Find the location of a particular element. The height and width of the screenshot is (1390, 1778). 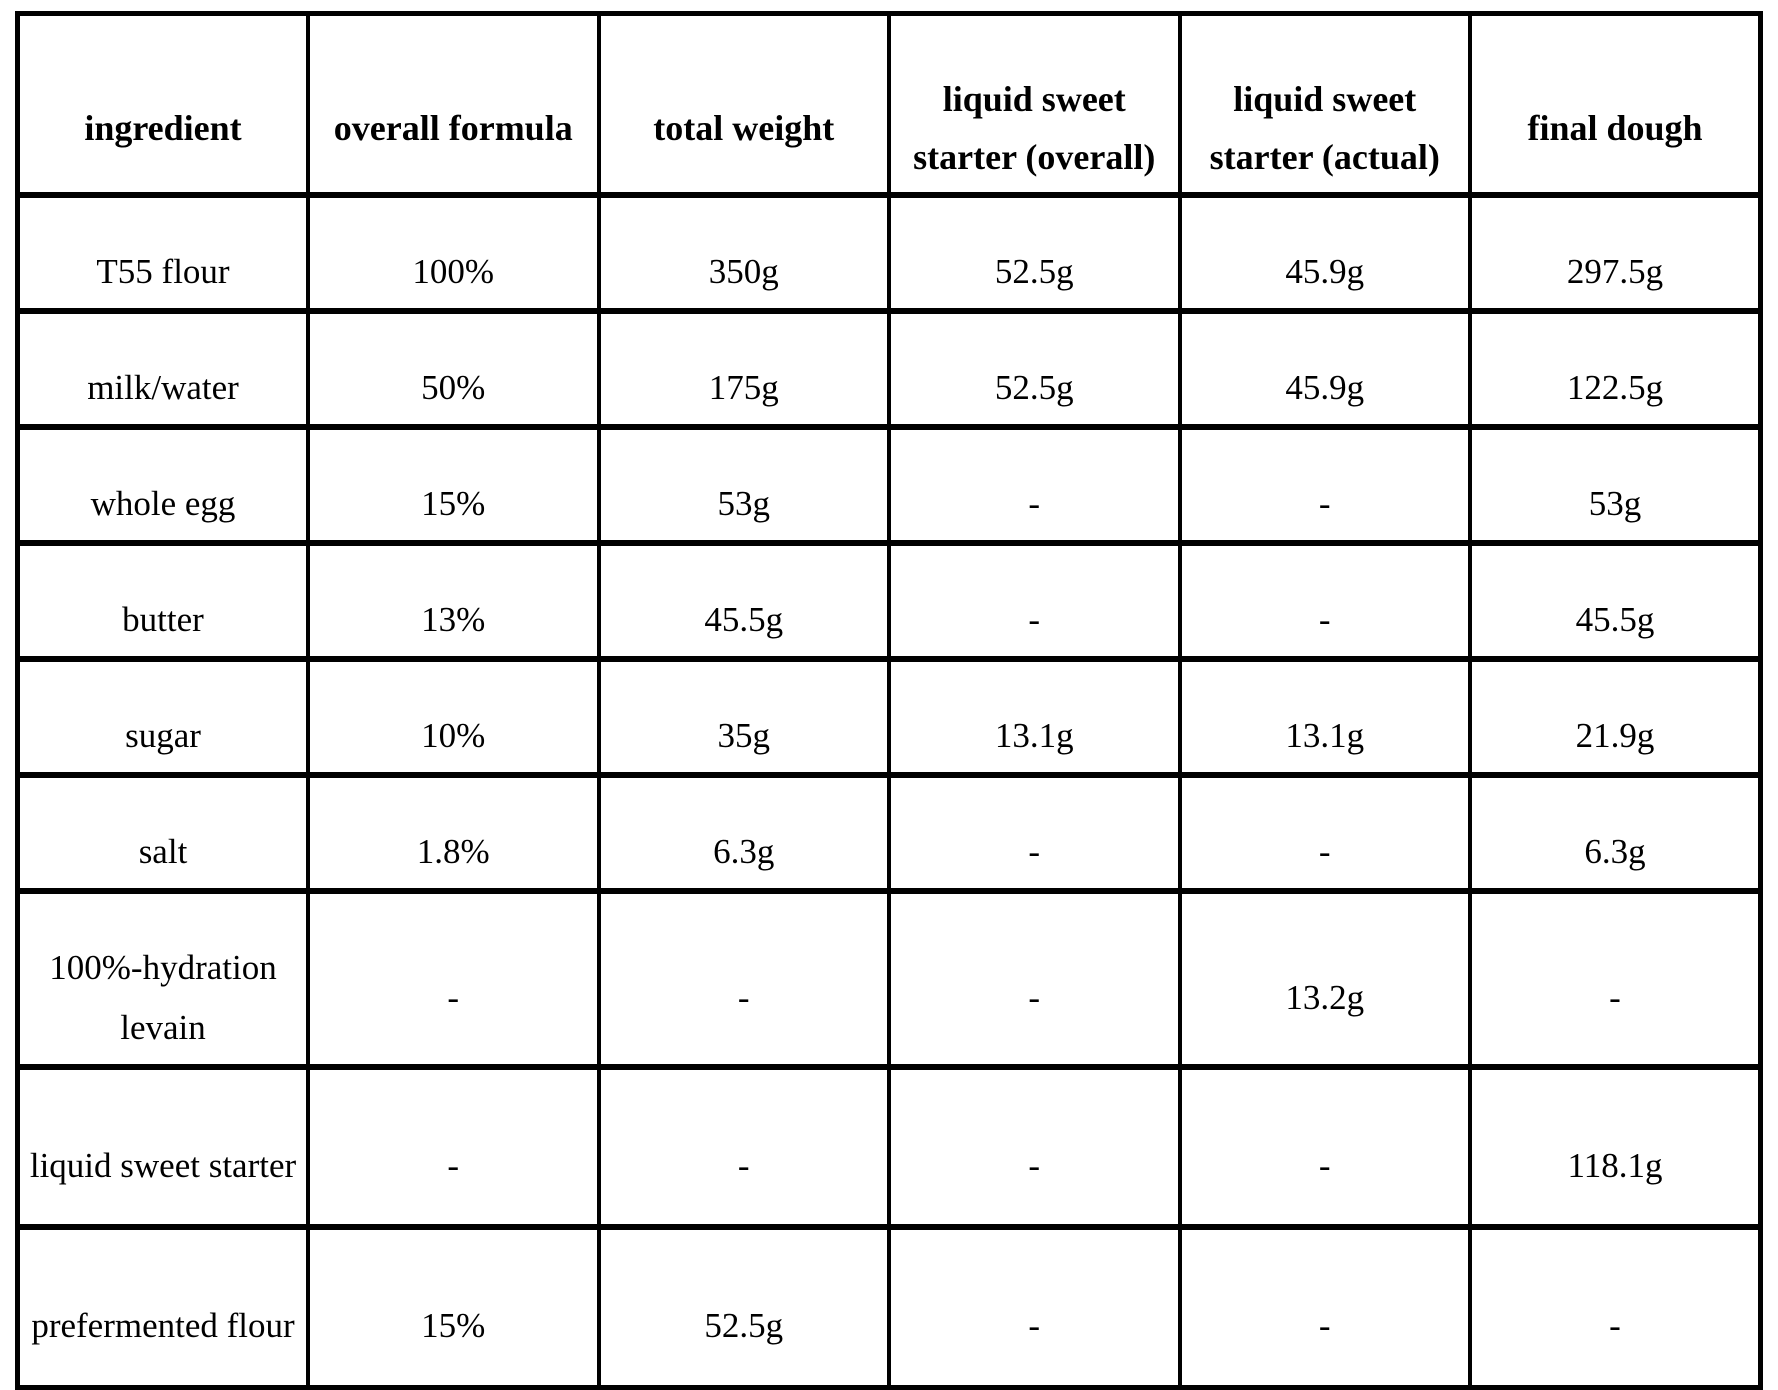

table-row-levain: 100%-hydration levain - - - 13.2g - is located at coordinates (889, 979).